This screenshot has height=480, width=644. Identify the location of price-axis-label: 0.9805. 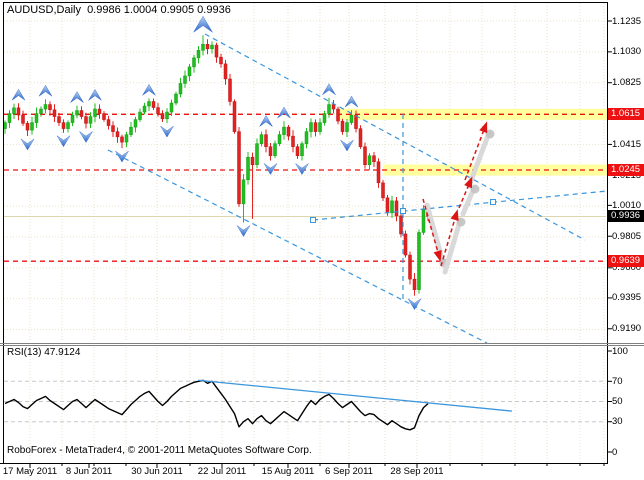
(627, 236).